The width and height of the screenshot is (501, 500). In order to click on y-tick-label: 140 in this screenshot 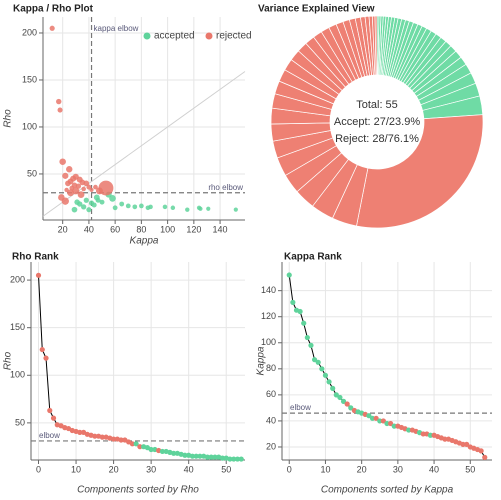, I will do `click(268, 290)`.